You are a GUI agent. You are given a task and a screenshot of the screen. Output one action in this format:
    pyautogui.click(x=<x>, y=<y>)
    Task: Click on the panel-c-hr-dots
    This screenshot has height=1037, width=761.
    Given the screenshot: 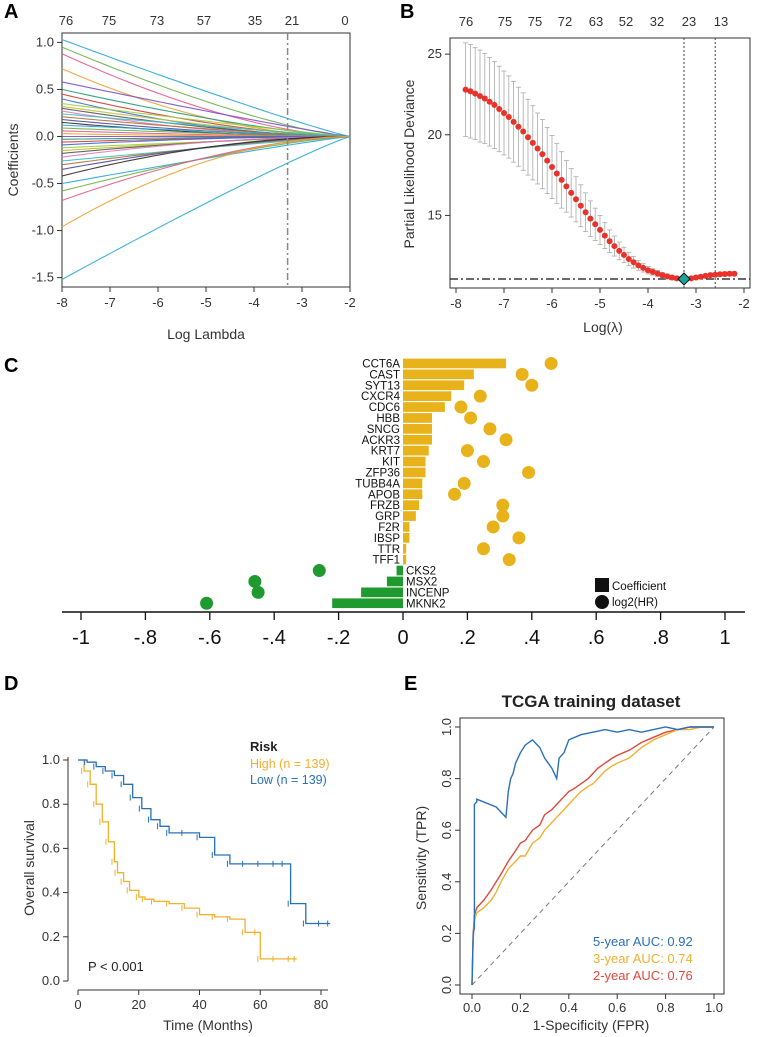 What is the action you would take?
    pyautogui.click(x=379, y=483)
    